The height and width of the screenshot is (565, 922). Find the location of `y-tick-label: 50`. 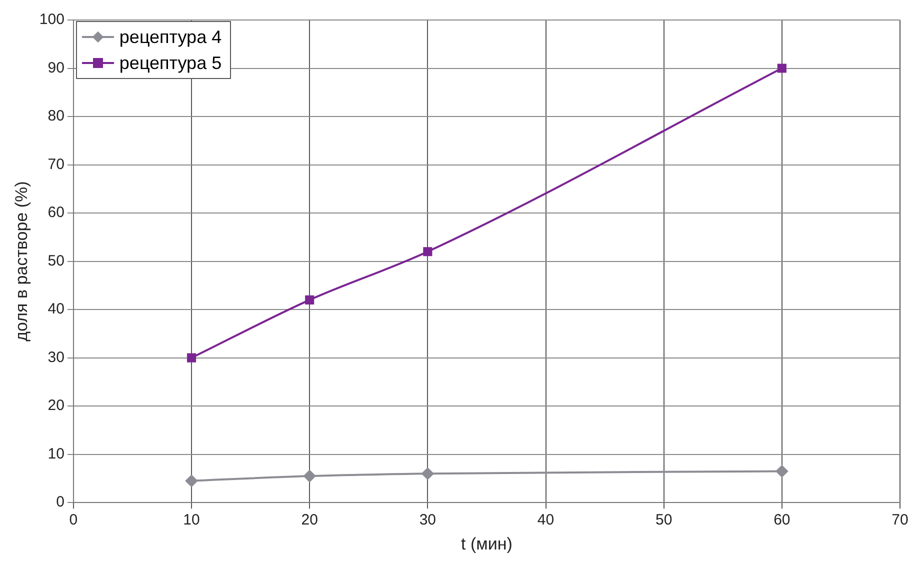

y-tick-label: 50 is located at coordinates (56, 261).